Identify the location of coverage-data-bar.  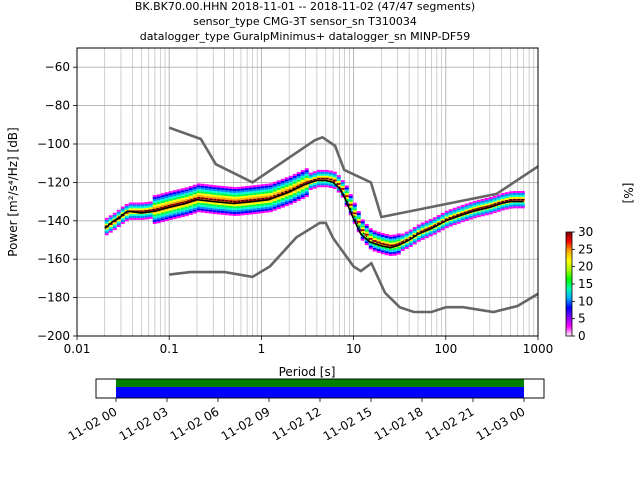
(320, 383).